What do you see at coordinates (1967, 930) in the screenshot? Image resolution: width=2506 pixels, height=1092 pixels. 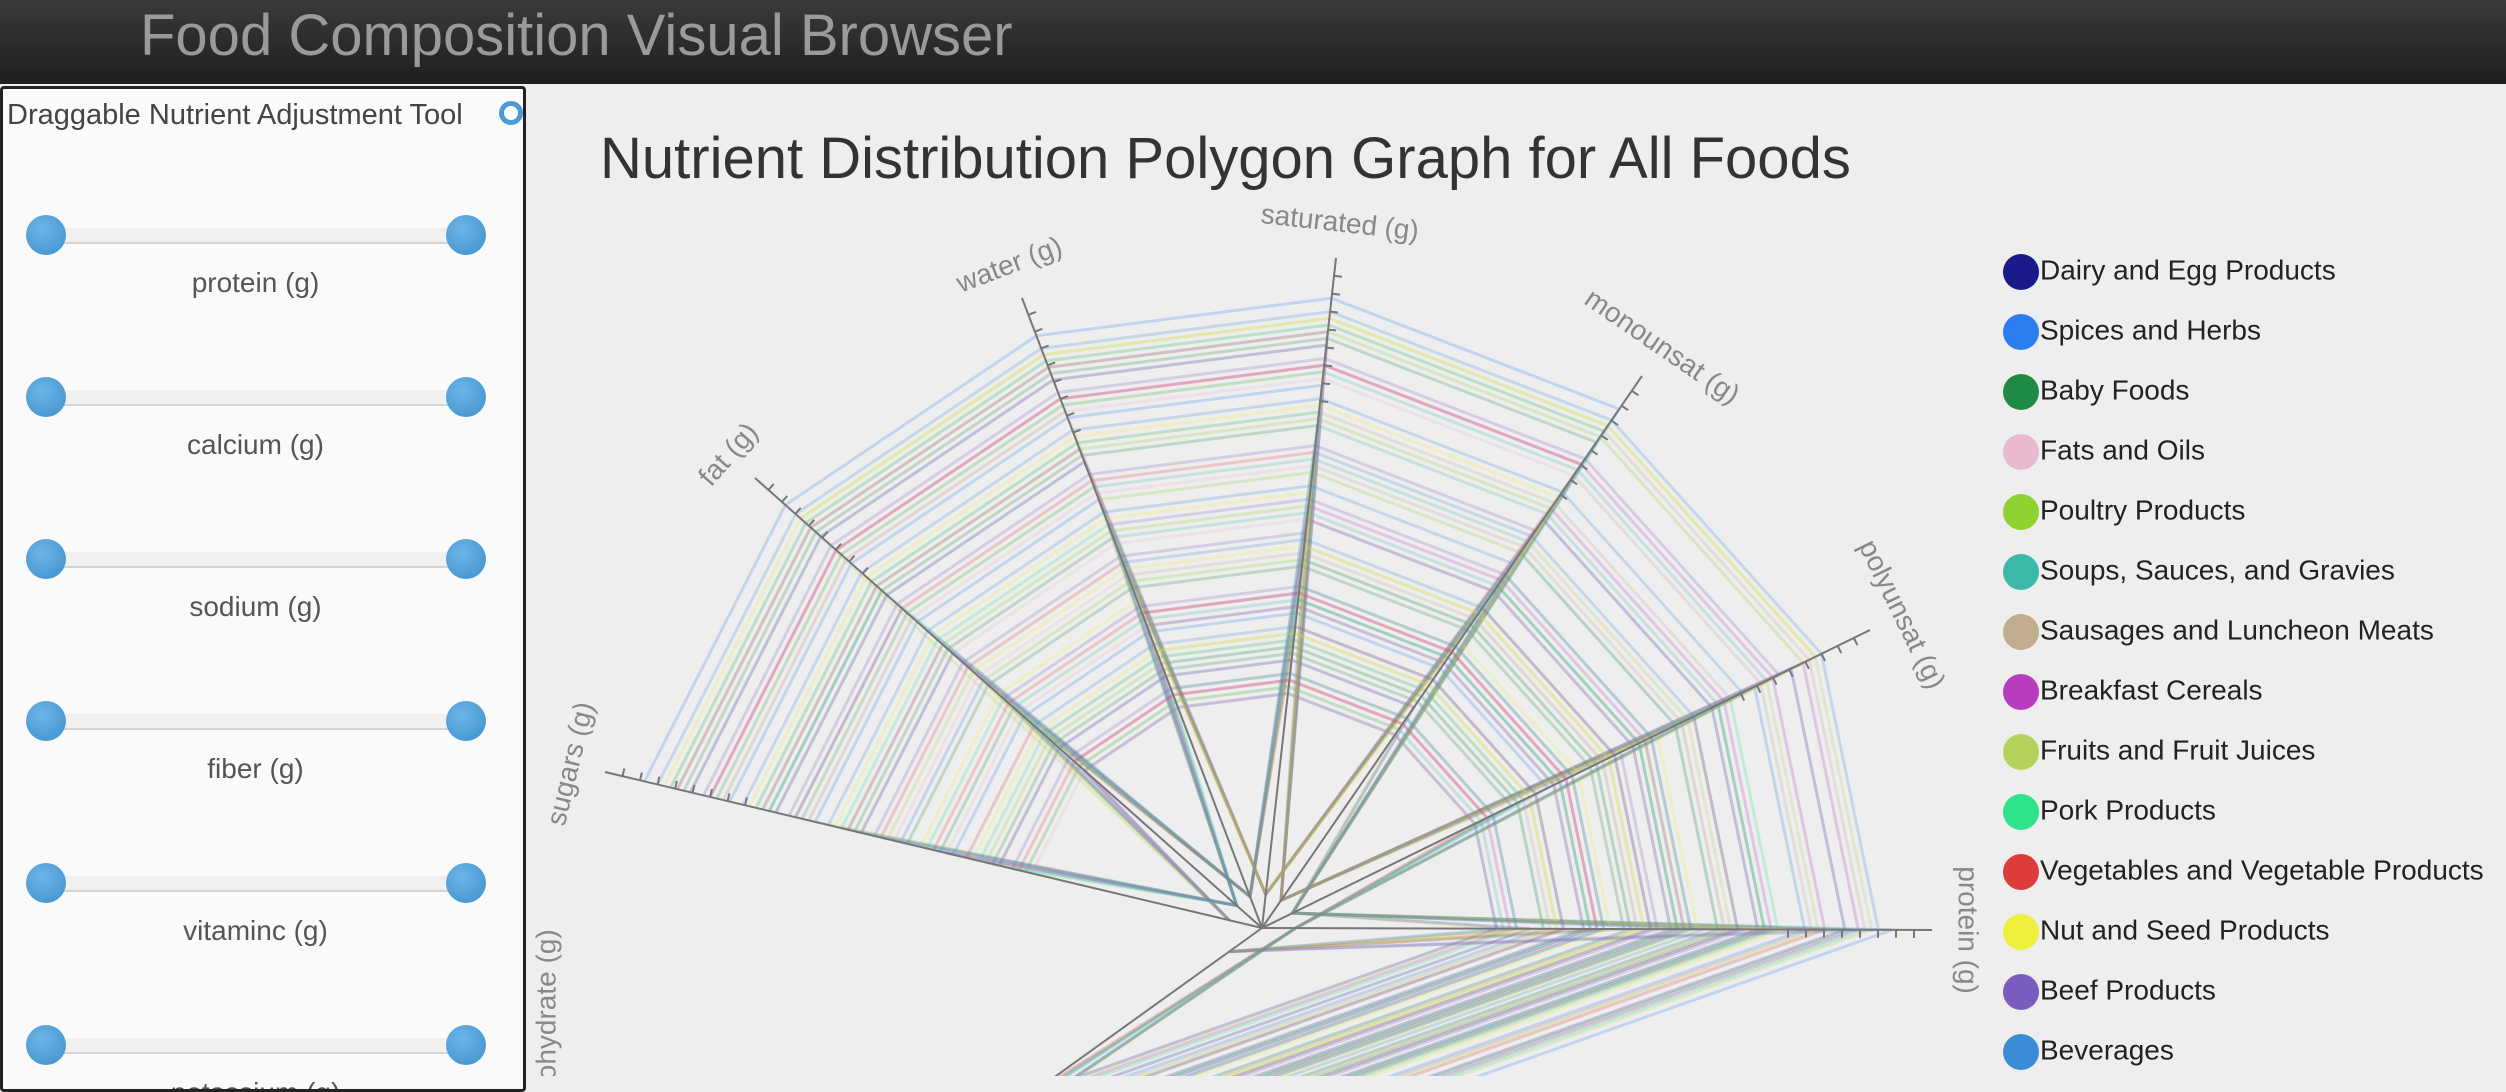 I see `axis-label: protein (g)` at bounding box center [1967, 930].